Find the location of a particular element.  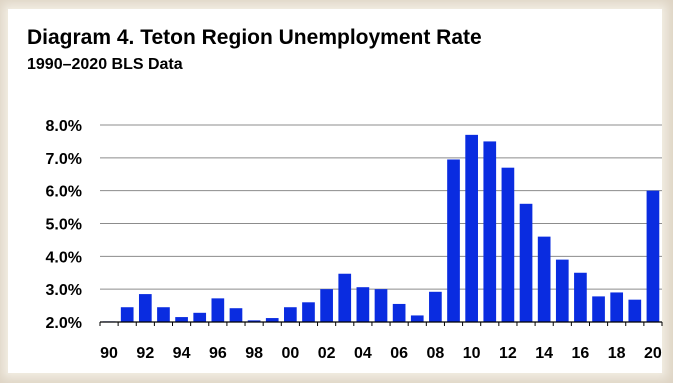

y-tick-label: 5.0% is located at coordinates (64, 225).